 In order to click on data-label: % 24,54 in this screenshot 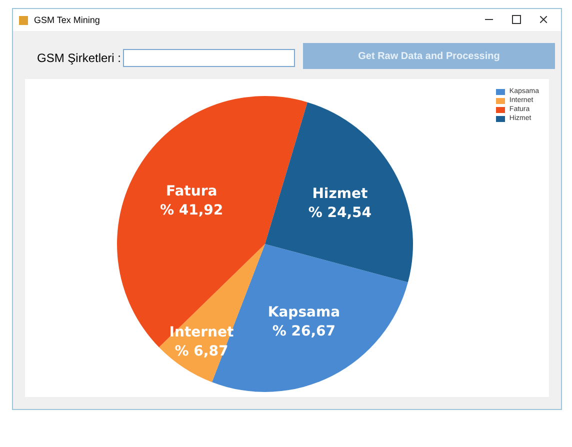, I will do `click(340, 213)`.